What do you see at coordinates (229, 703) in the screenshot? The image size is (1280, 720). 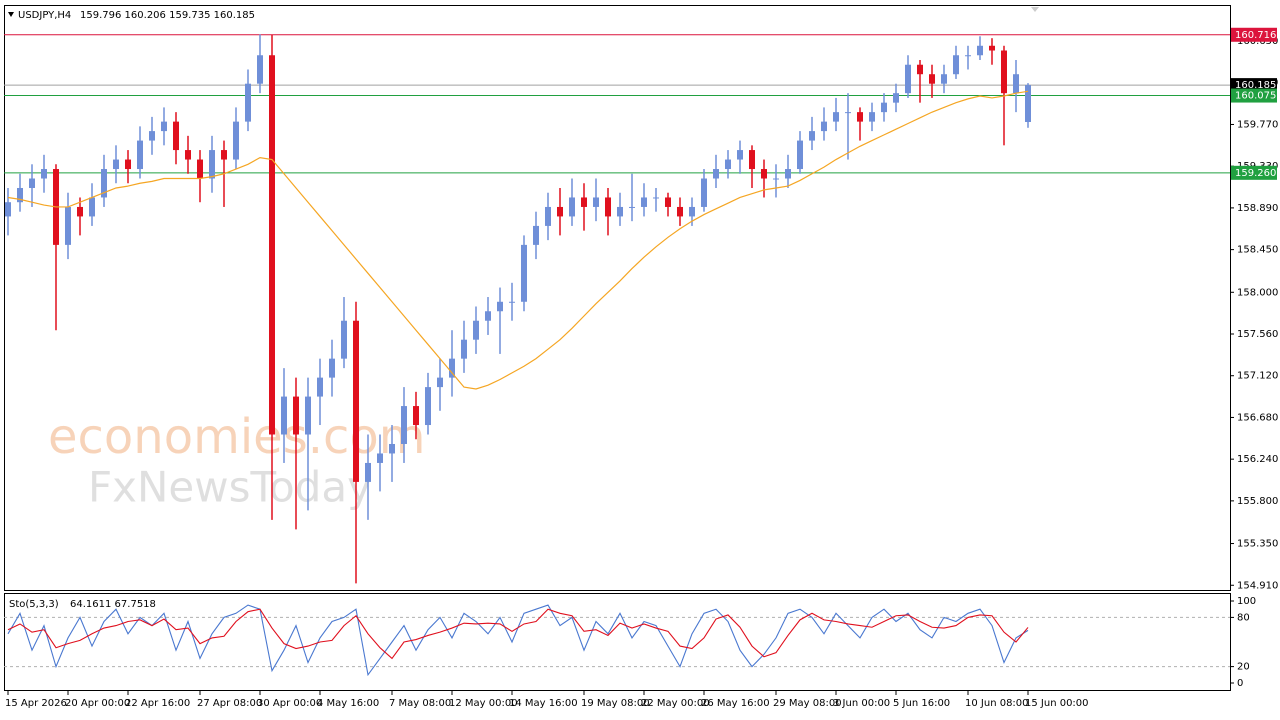 I see `x-tick-label: 27 Apr 08:00` at bounding box center [229, 703].